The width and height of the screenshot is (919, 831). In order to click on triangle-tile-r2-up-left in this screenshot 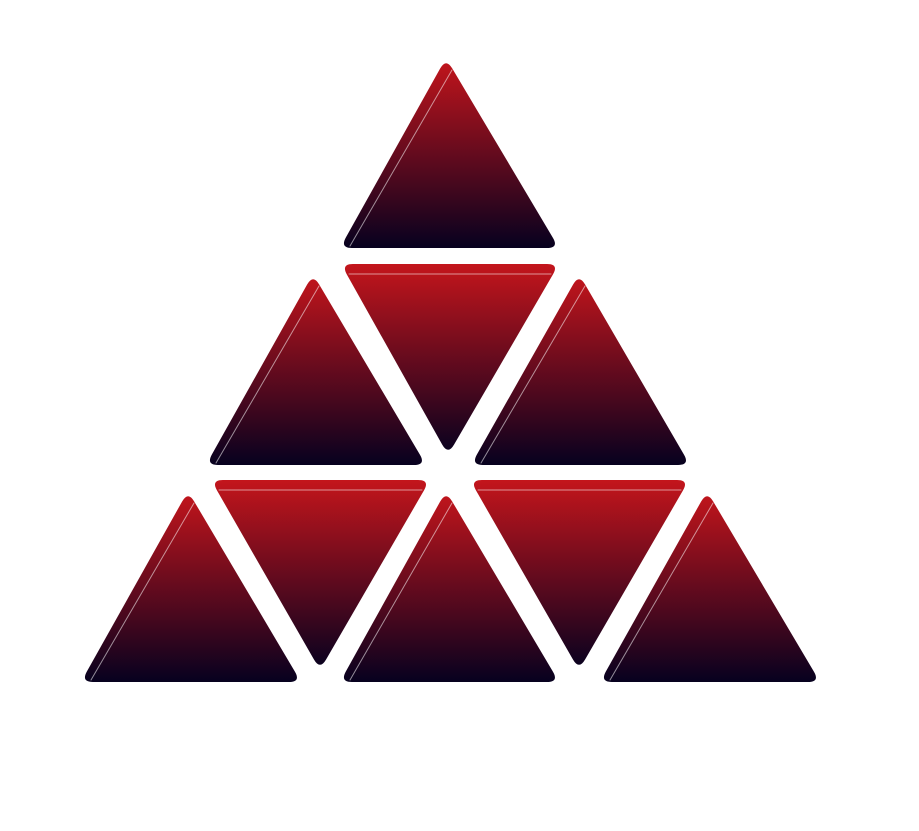, I will do `click(315, 372)`.